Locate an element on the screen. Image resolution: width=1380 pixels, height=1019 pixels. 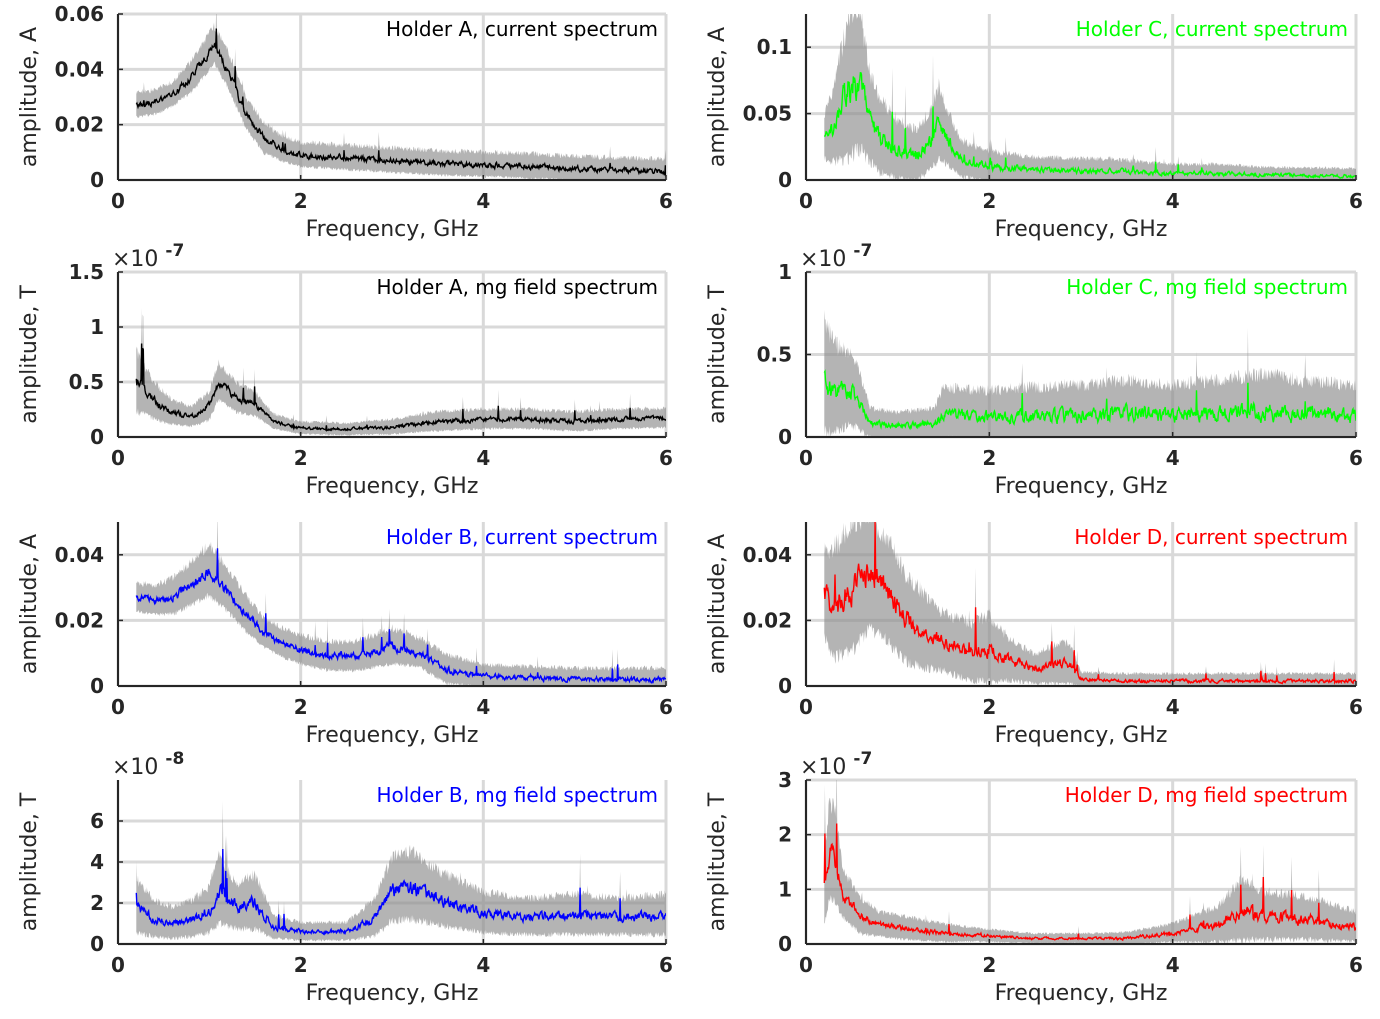
axis-exponent: ×10 -8 is located at coordinates (148, 764).